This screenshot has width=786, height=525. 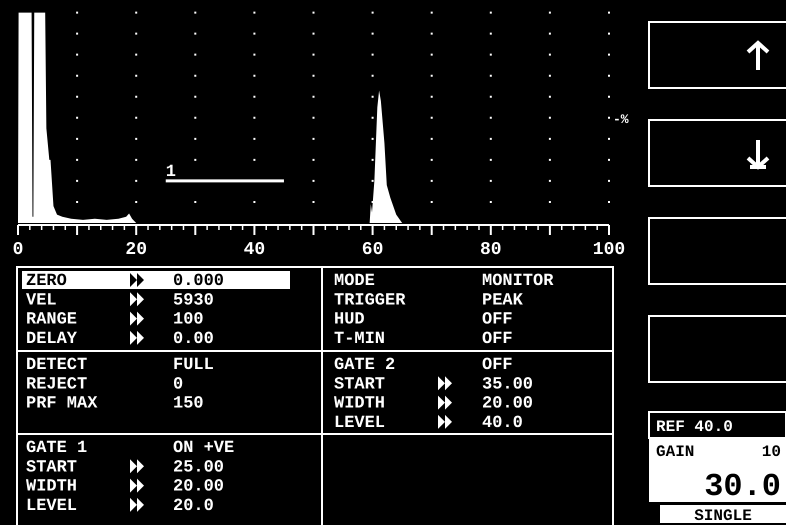 I want to click on text: 10, so click(x=771, y=452).